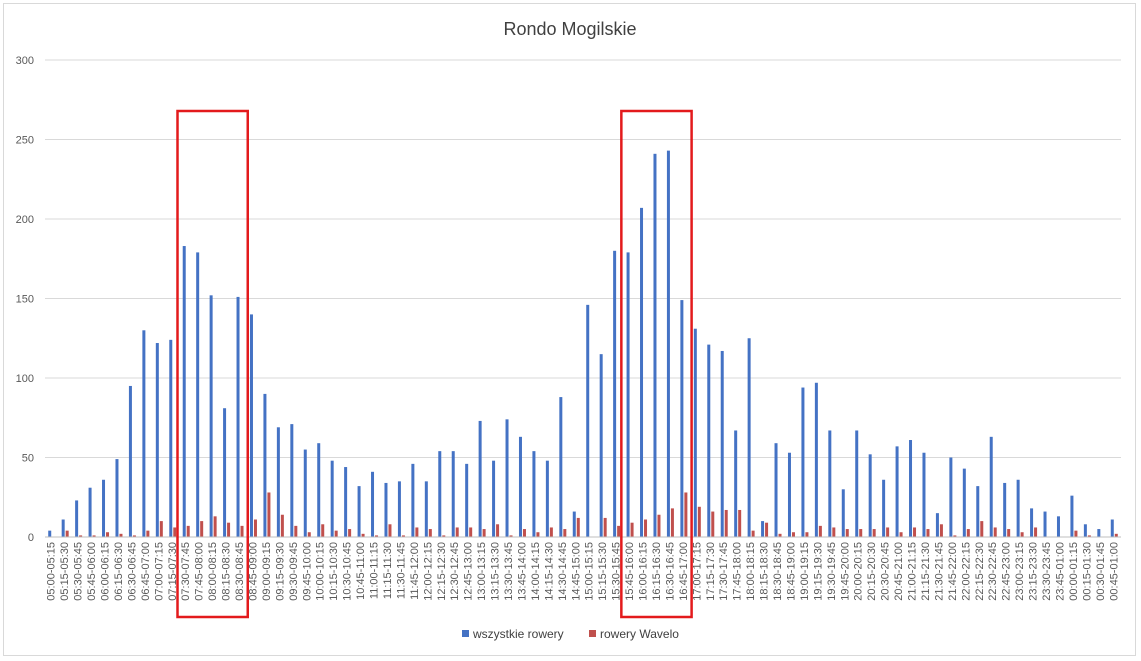  Describe the element at coordinates (576, 571) in the screenshot. I see `x-tick-label: 14:45-15:00` at that location.